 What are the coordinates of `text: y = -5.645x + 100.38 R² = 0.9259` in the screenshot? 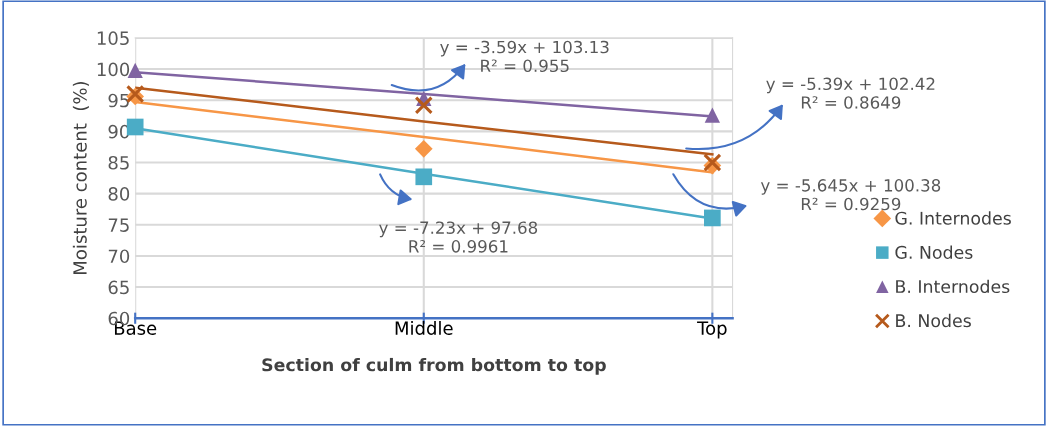 It's located at (850, 195).